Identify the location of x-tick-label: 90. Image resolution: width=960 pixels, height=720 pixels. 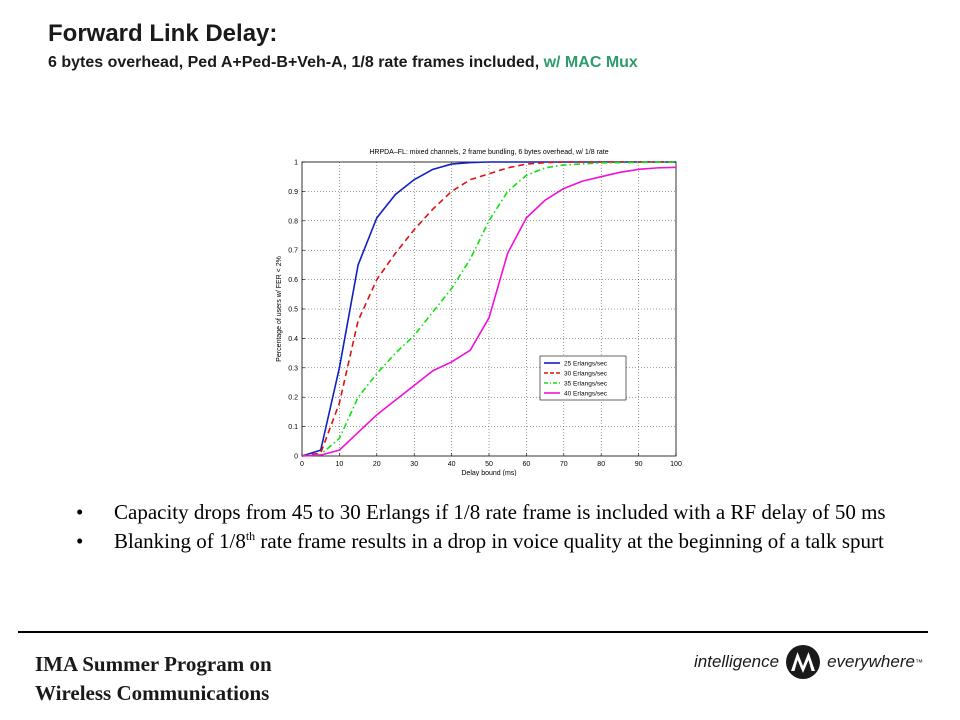
(639, 464).